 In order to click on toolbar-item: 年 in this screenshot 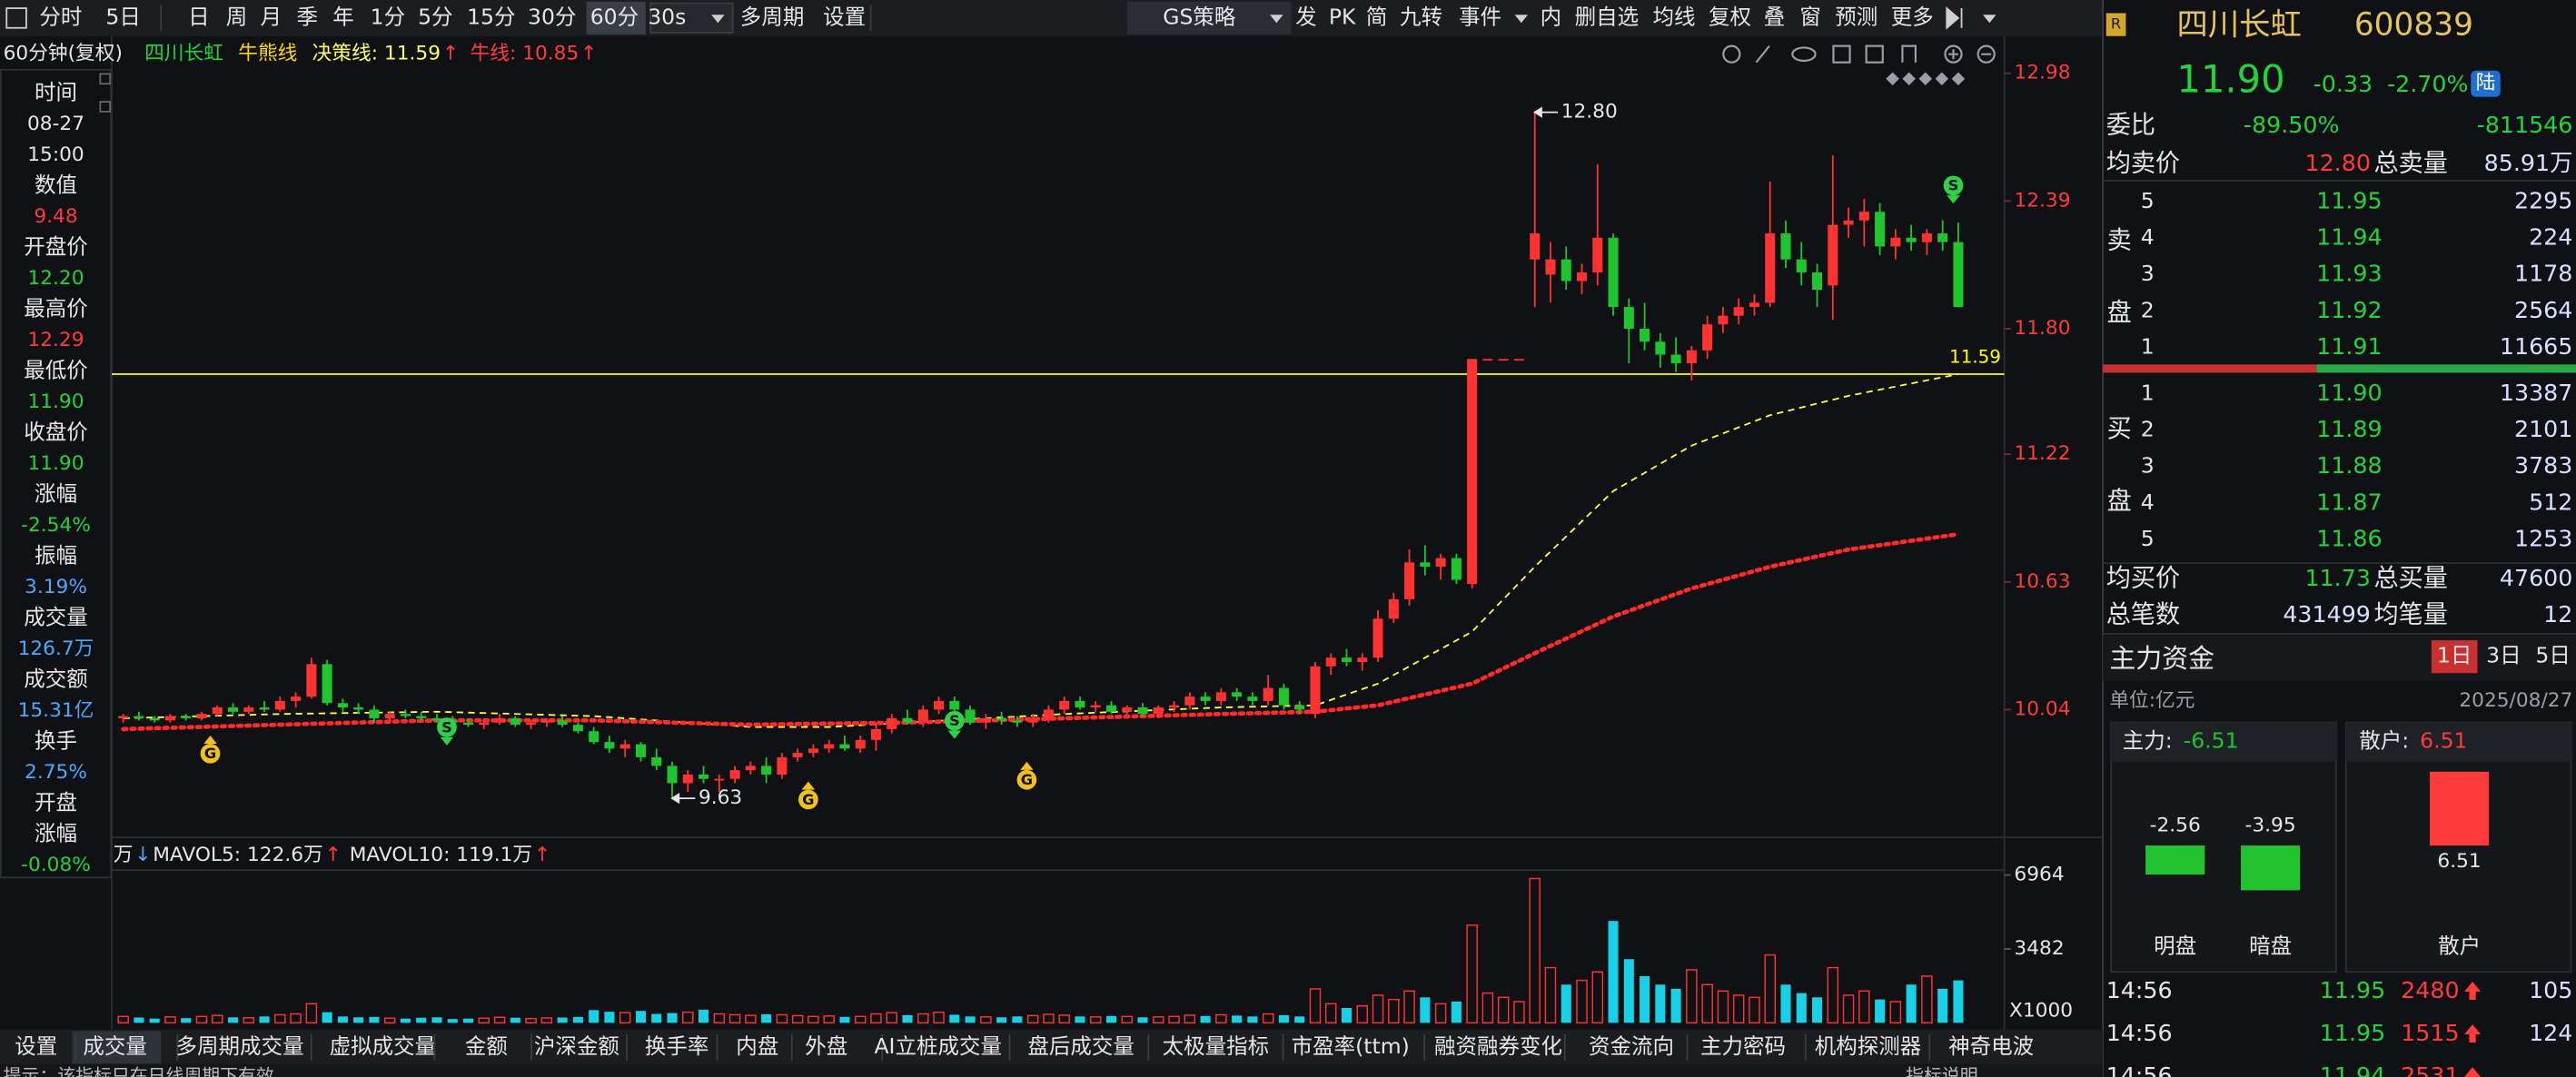, I will do `click(343, 16)`.